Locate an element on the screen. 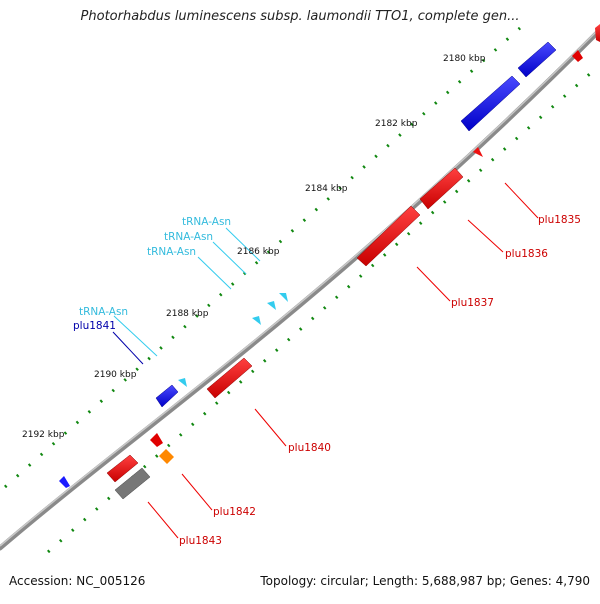  gene-label-plu1837: plu1837 is located at coordinates (472, 303).